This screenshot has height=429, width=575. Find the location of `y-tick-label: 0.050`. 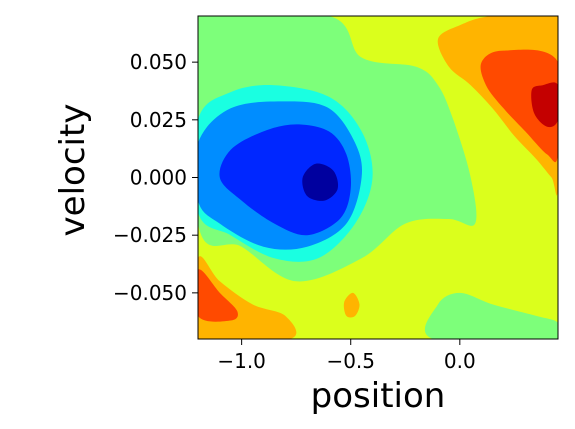

y-tick-label: 0.050 is located at coordinates (158, 62).